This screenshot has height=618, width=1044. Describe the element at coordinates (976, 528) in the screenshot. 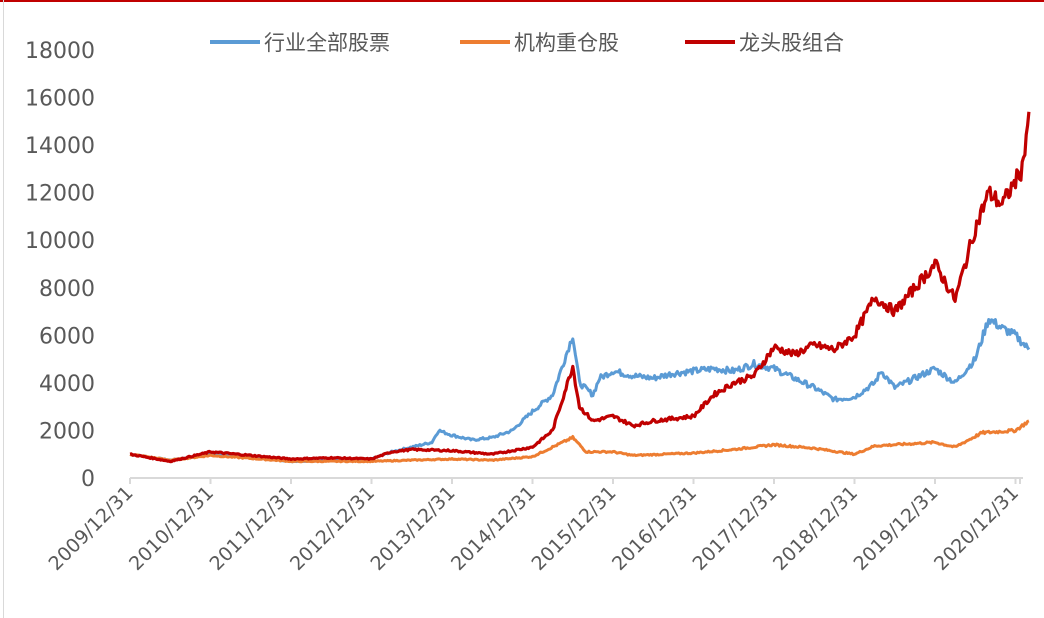

I see `x-tick-label: 2020/12/31` at that location.